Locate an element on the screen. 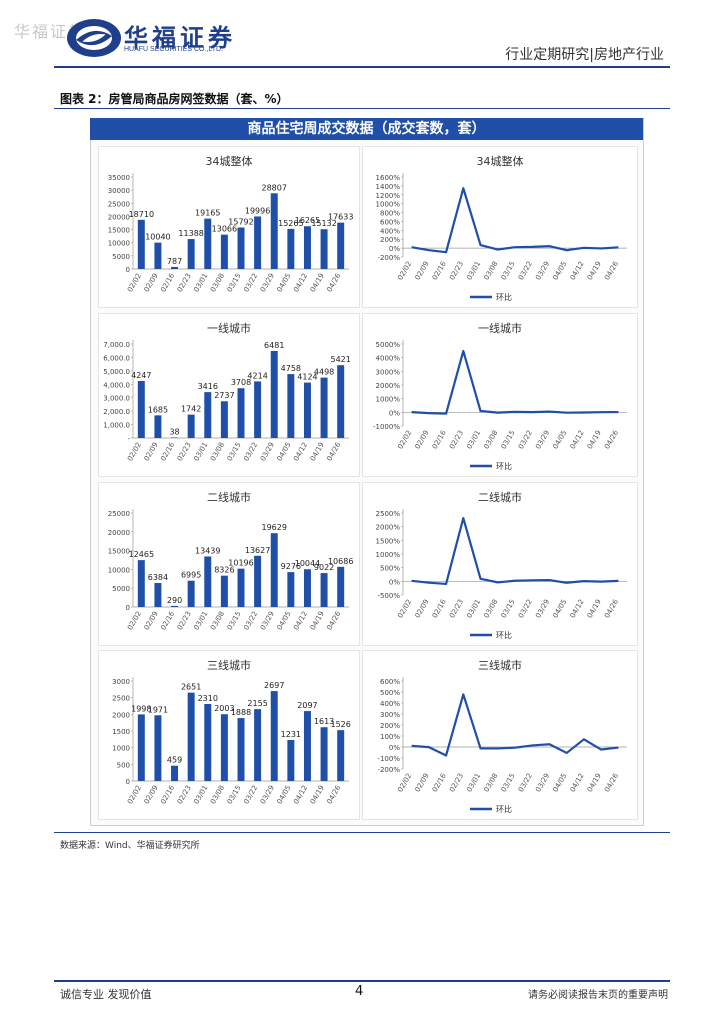 This screenshot has width=724, height=1024. y-tick-label: -500% is located at coordinates (388, 596).